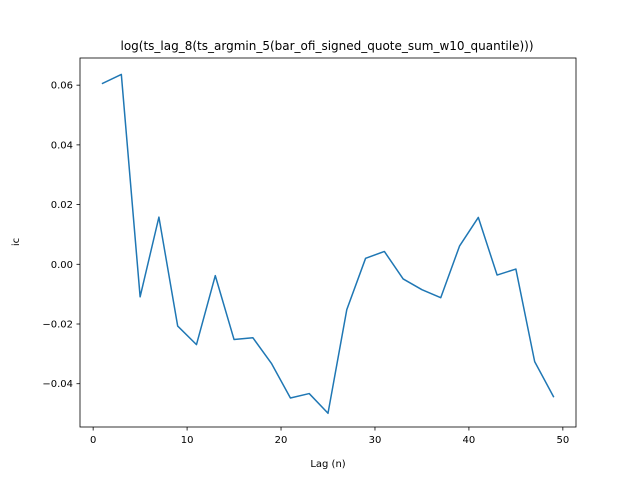  What do you see at coordinates (62, 205) in the screenshot?
I see `y-tick-label: 0.02` at bounding box center [62, 205].